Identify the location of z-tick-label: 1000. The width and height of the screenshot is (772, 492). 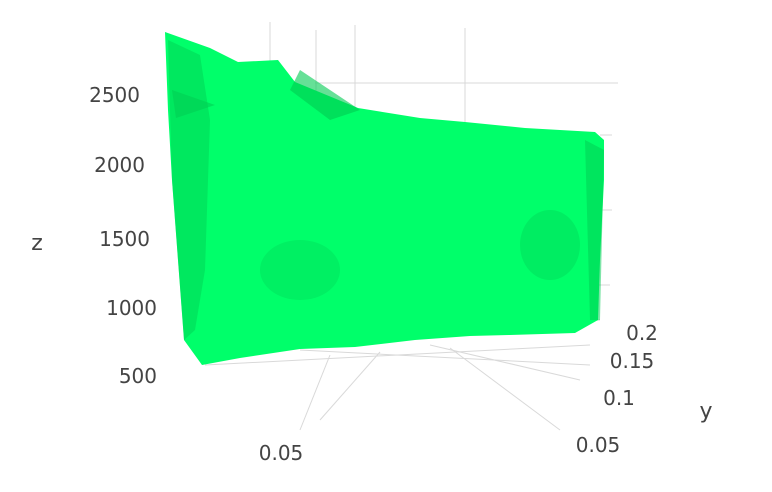
(131, 308).